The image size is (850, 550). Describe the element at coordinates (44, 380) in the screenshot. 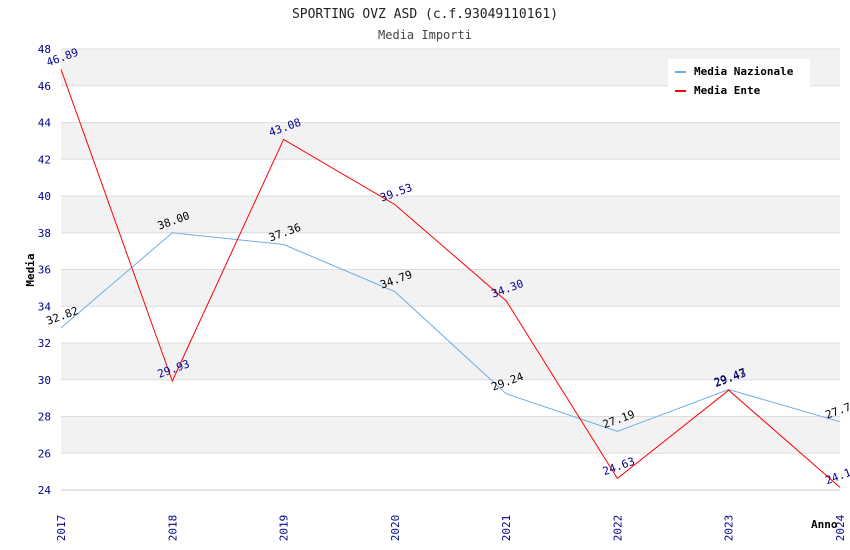

I see `y-tick-label: 30` at that location.